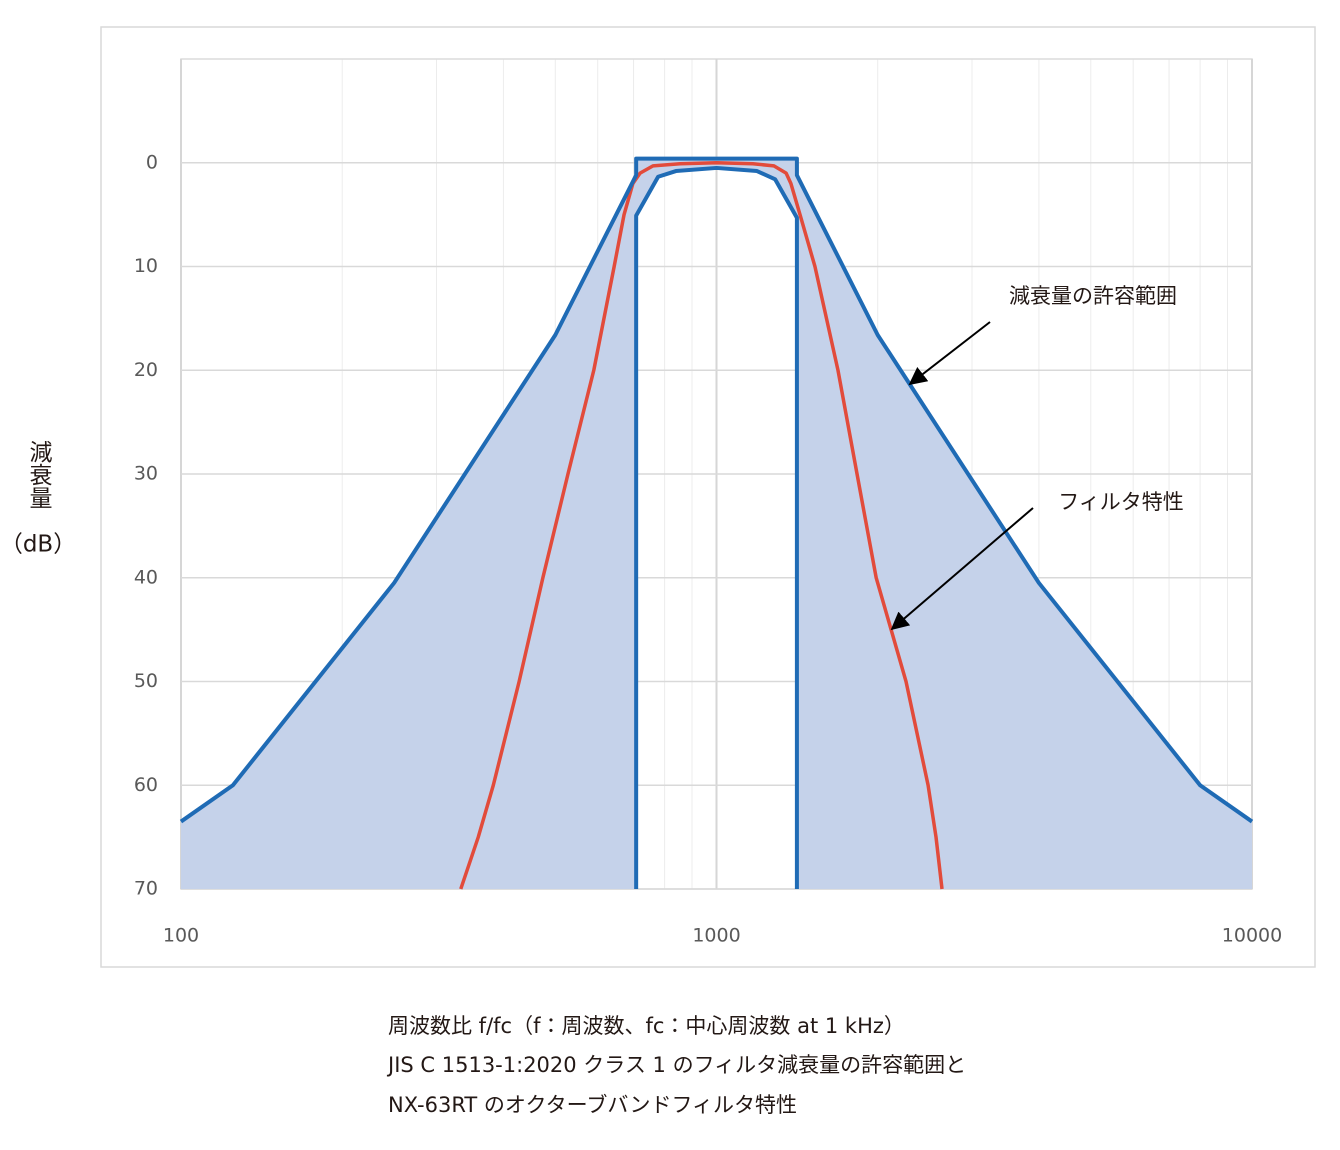 The image size is (1340, 1150). Describe the element at coordinates (39, 474) in the screenshot. I see `y-axis-label: 減衰量` at that location.